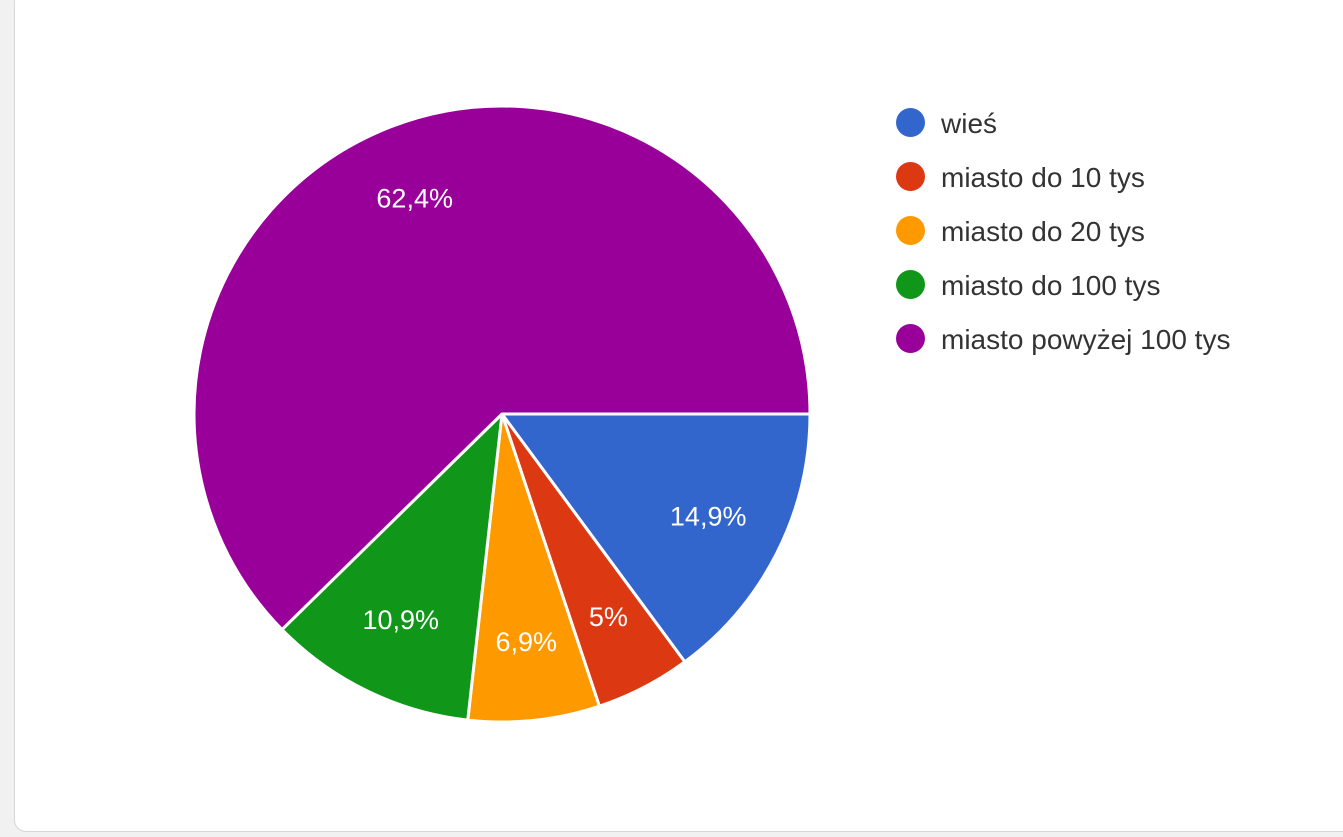  I want to click on slice-value-label: 5%, so click(608, 617).